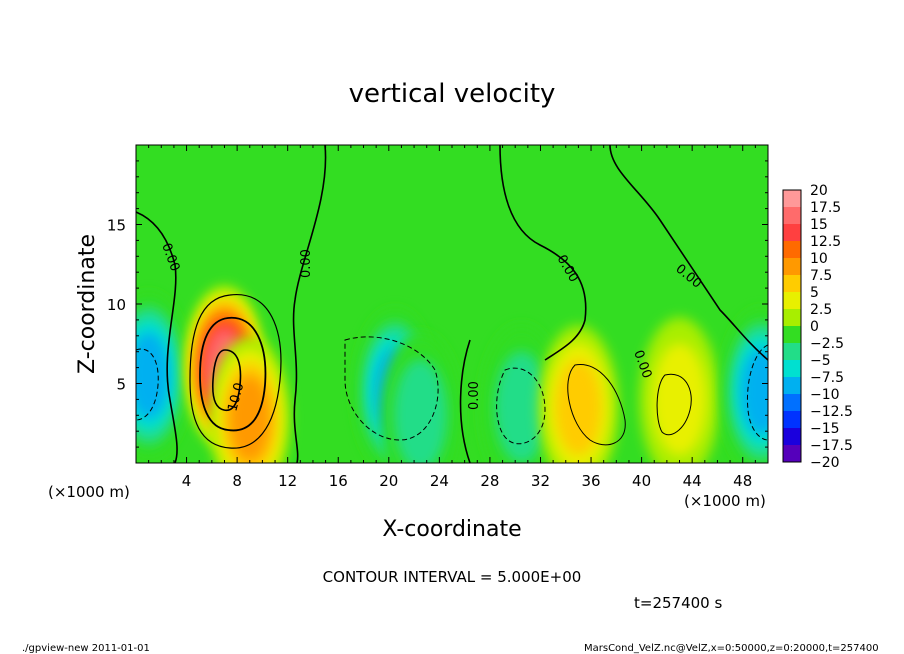 The width and height of the screenshot is (904, 654). I want to click on time-label: t=257400 s, so click(678, 603).